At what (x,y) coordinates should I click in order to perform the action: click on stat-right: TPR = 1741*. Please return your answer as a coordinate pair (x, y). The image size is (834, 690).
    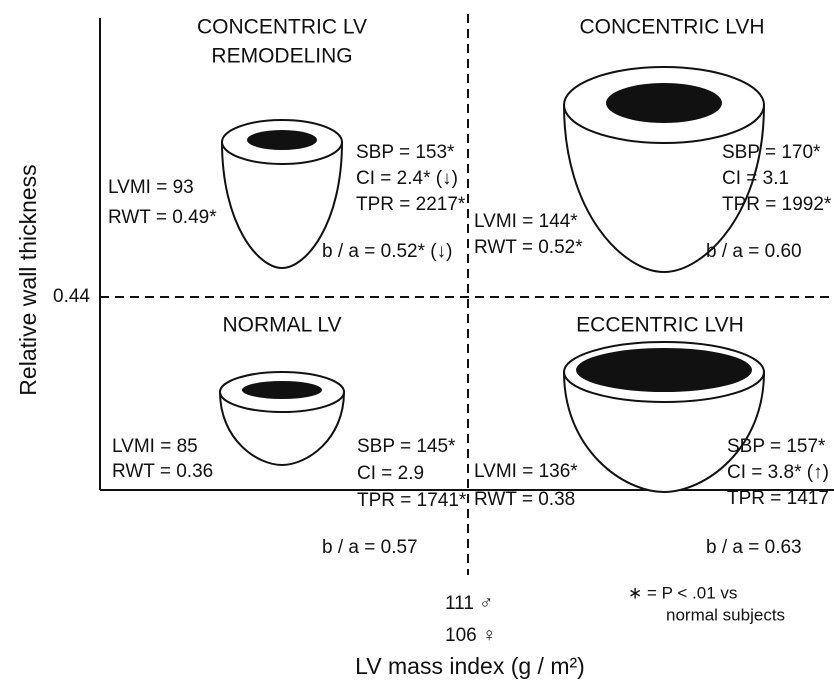
    Looking at the image, I should click on (412, 500).